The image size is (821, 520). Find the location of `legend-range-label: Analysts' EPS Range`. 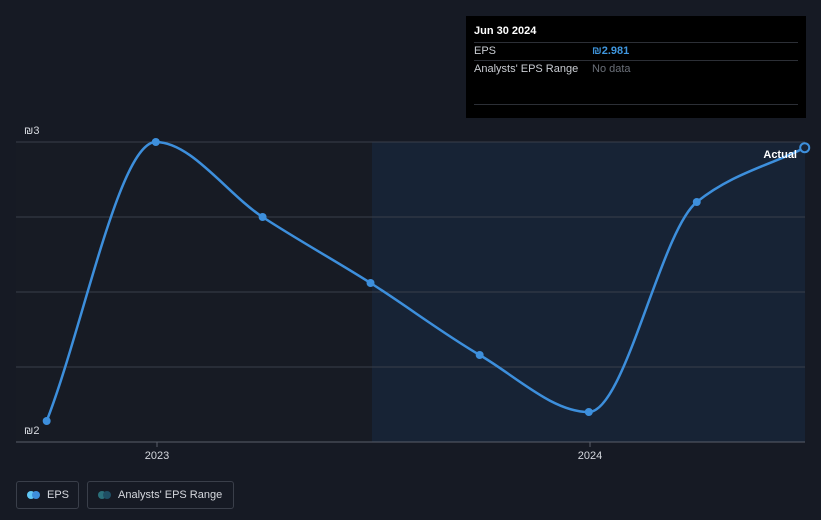

legend-range-label: Analysts' EPS Range is located at coordinates (170, 495).